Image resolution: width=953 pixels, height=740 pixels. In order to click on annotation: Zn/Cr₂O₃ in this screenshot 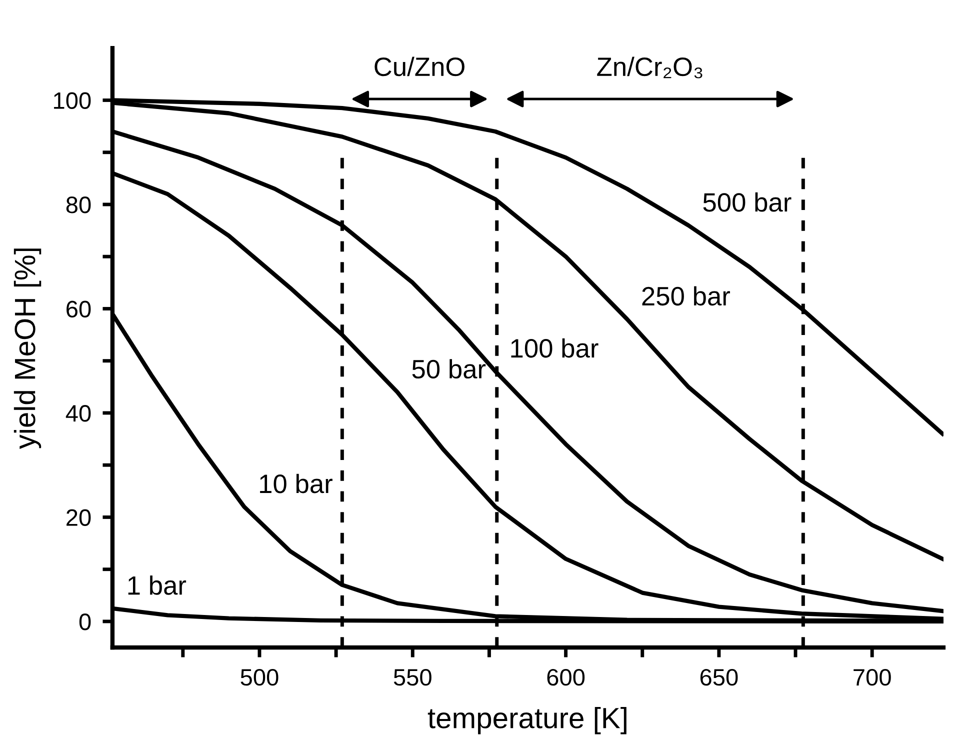, I will do `click(649, 67)`.